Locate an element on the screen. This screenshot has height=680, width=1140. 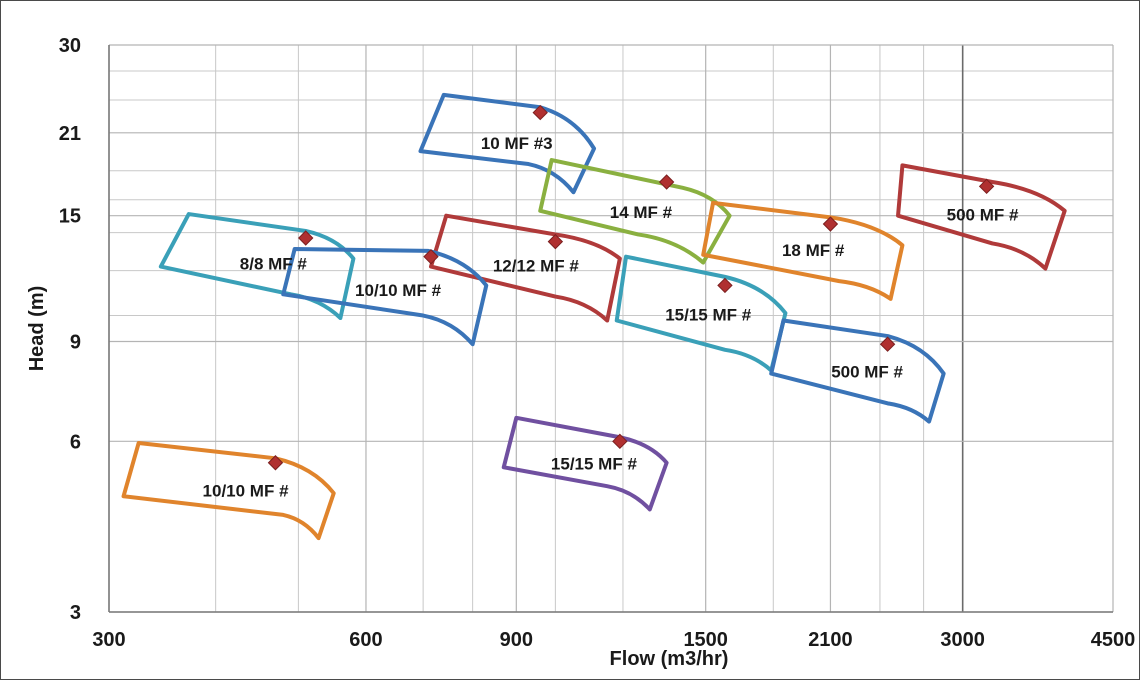
pump-region-label: 14 MF # is located at coordinates (641, 212).